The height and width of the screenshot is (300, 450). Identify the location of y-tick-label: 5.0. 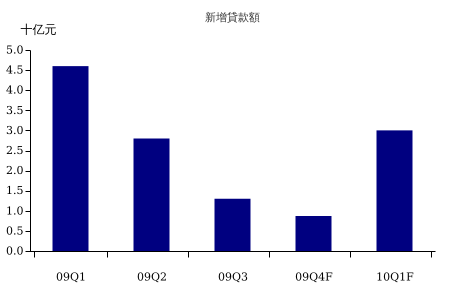
(15, 50).